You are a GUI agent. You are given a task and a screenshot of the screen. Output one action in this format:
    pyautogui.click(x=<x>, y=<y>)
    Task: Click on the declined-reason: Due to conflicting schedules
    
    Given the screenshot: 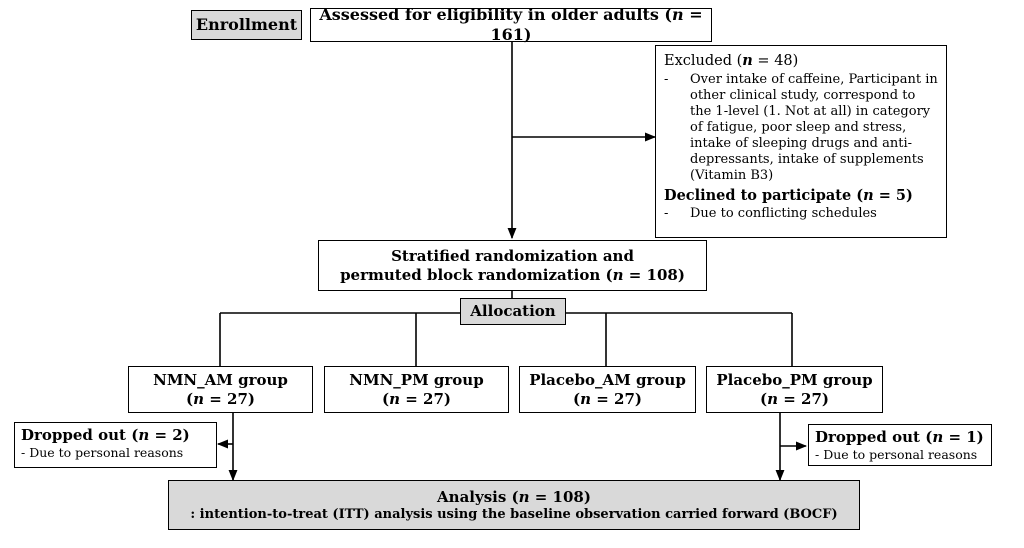 What is the action you would take?
    pyautogui.click(x=801, y=214)
    